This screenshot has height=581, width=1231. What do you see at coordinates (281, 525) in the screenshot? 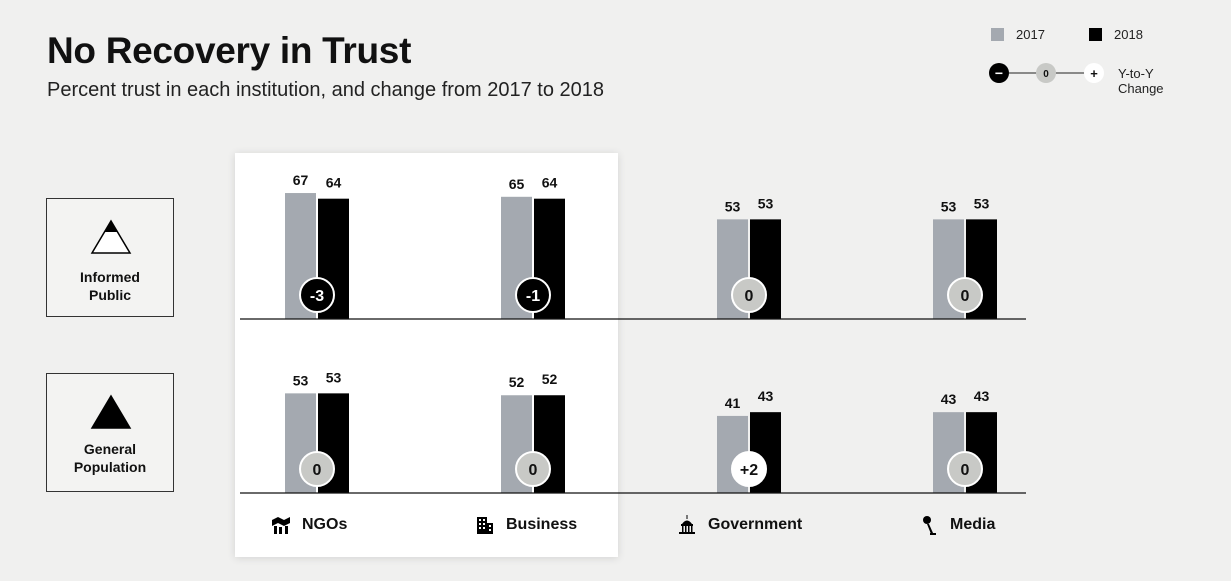
I see `ngo-hands-icon` at bounding box center [281, 525].